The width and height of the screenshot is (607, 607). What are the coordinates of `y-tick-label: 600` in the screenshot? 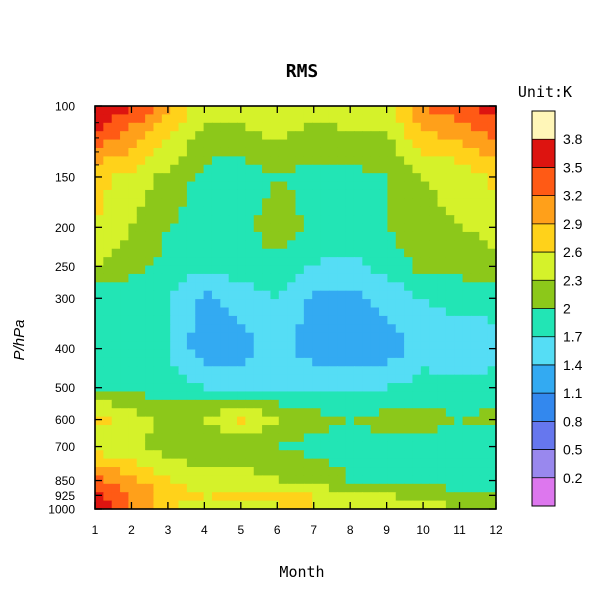 It's located at (65, 420).